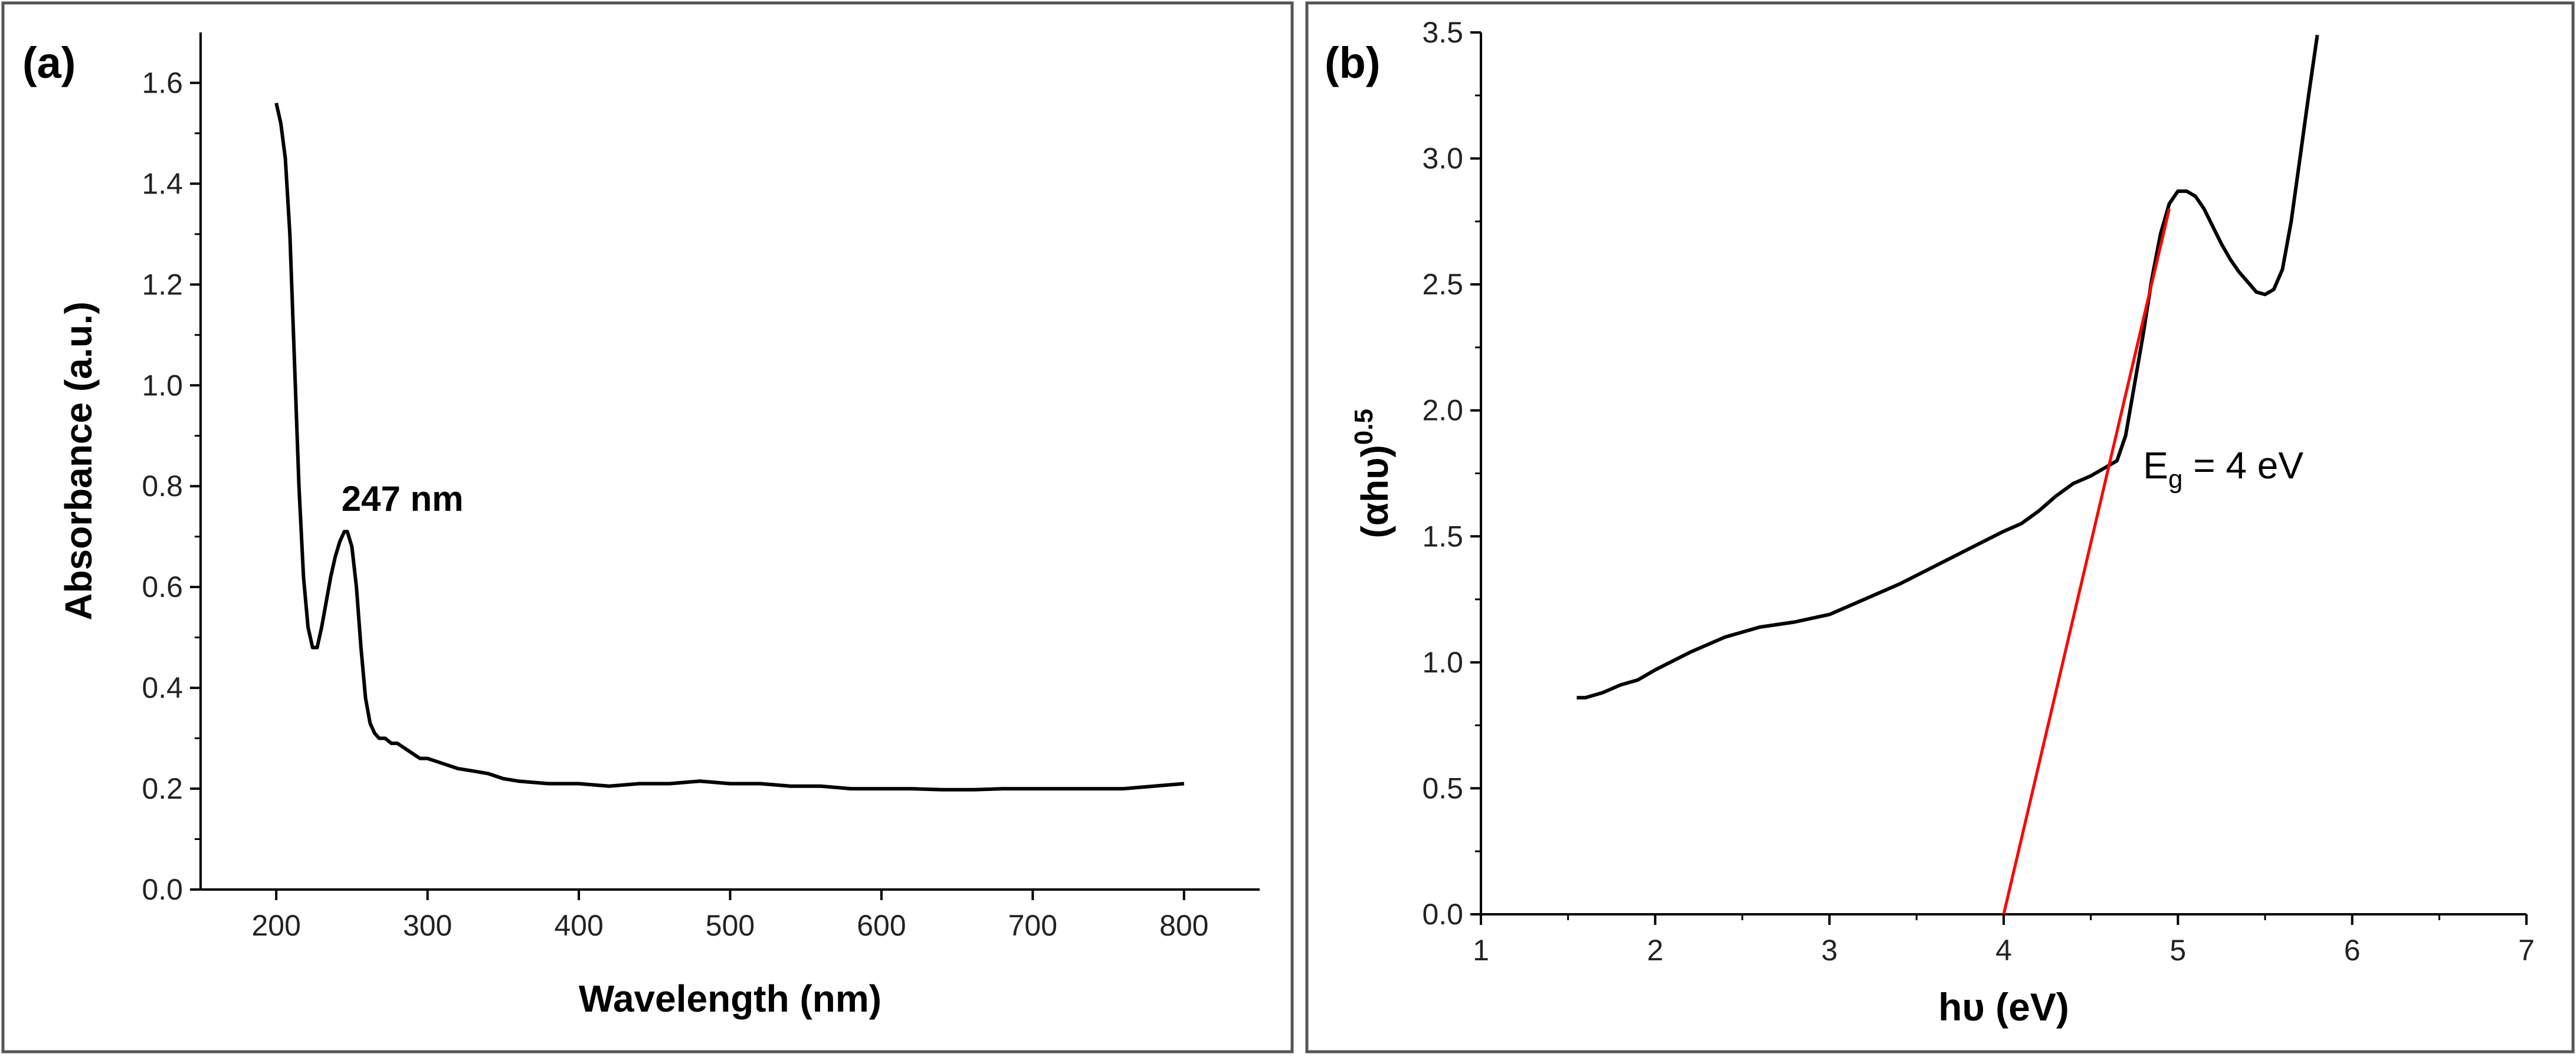 The image size is (2576, 1060). Describe the element at coordinates (162, 183) in the screenshot. I see `panel-a-y-tick-label: 1.4` at that location.